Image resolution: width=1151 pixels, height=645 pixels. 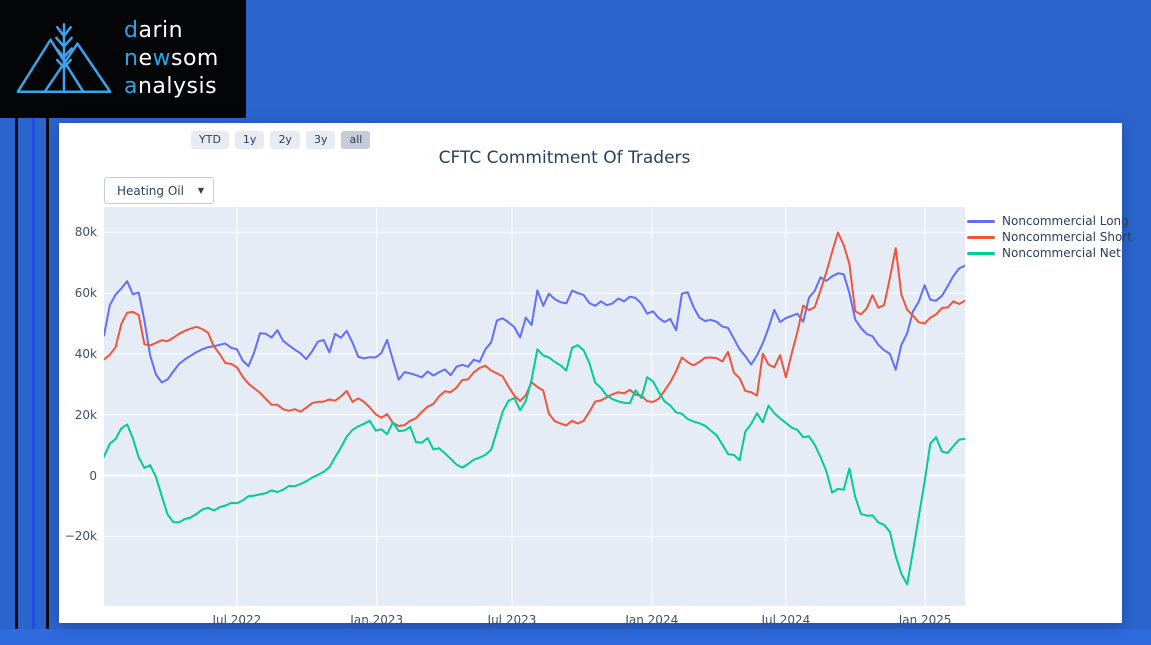 I want to click on range-button-2y: 2y, so click(x=285, y=140).